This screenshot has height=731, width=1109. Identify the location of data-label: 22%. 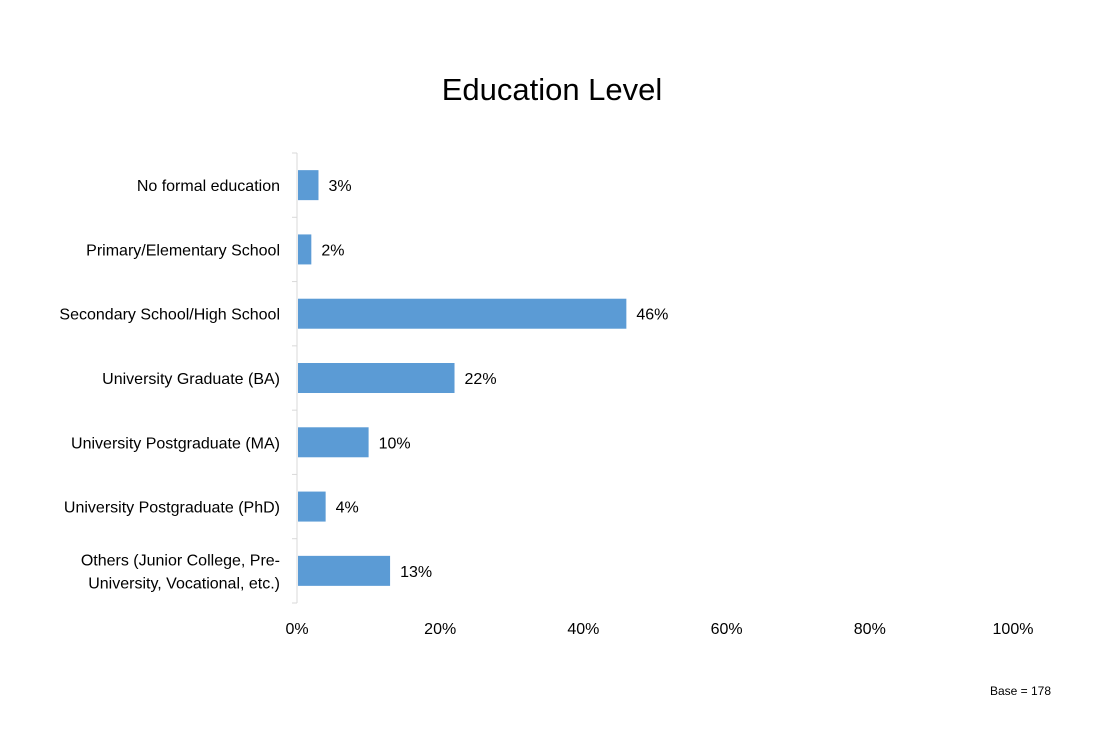
(481, 379).